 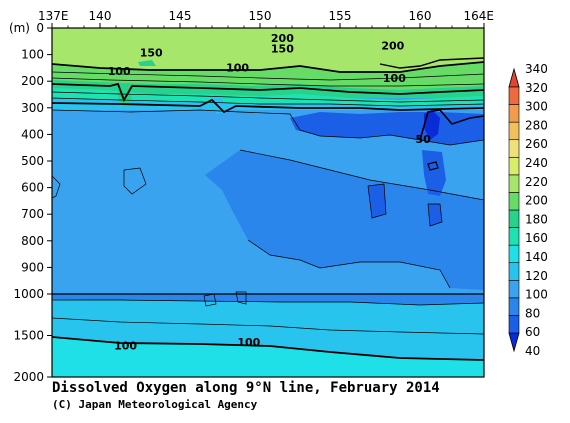 I want to click on colorbar-high-arrow, so click(x=514, y=77).